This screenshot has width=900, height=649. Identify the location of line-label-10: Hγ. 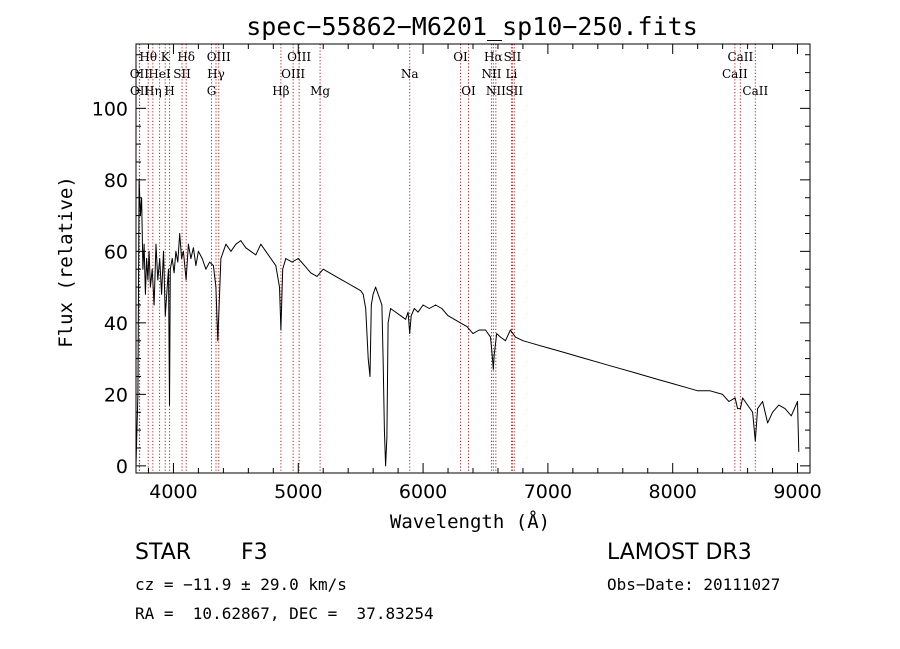
(216, 74).